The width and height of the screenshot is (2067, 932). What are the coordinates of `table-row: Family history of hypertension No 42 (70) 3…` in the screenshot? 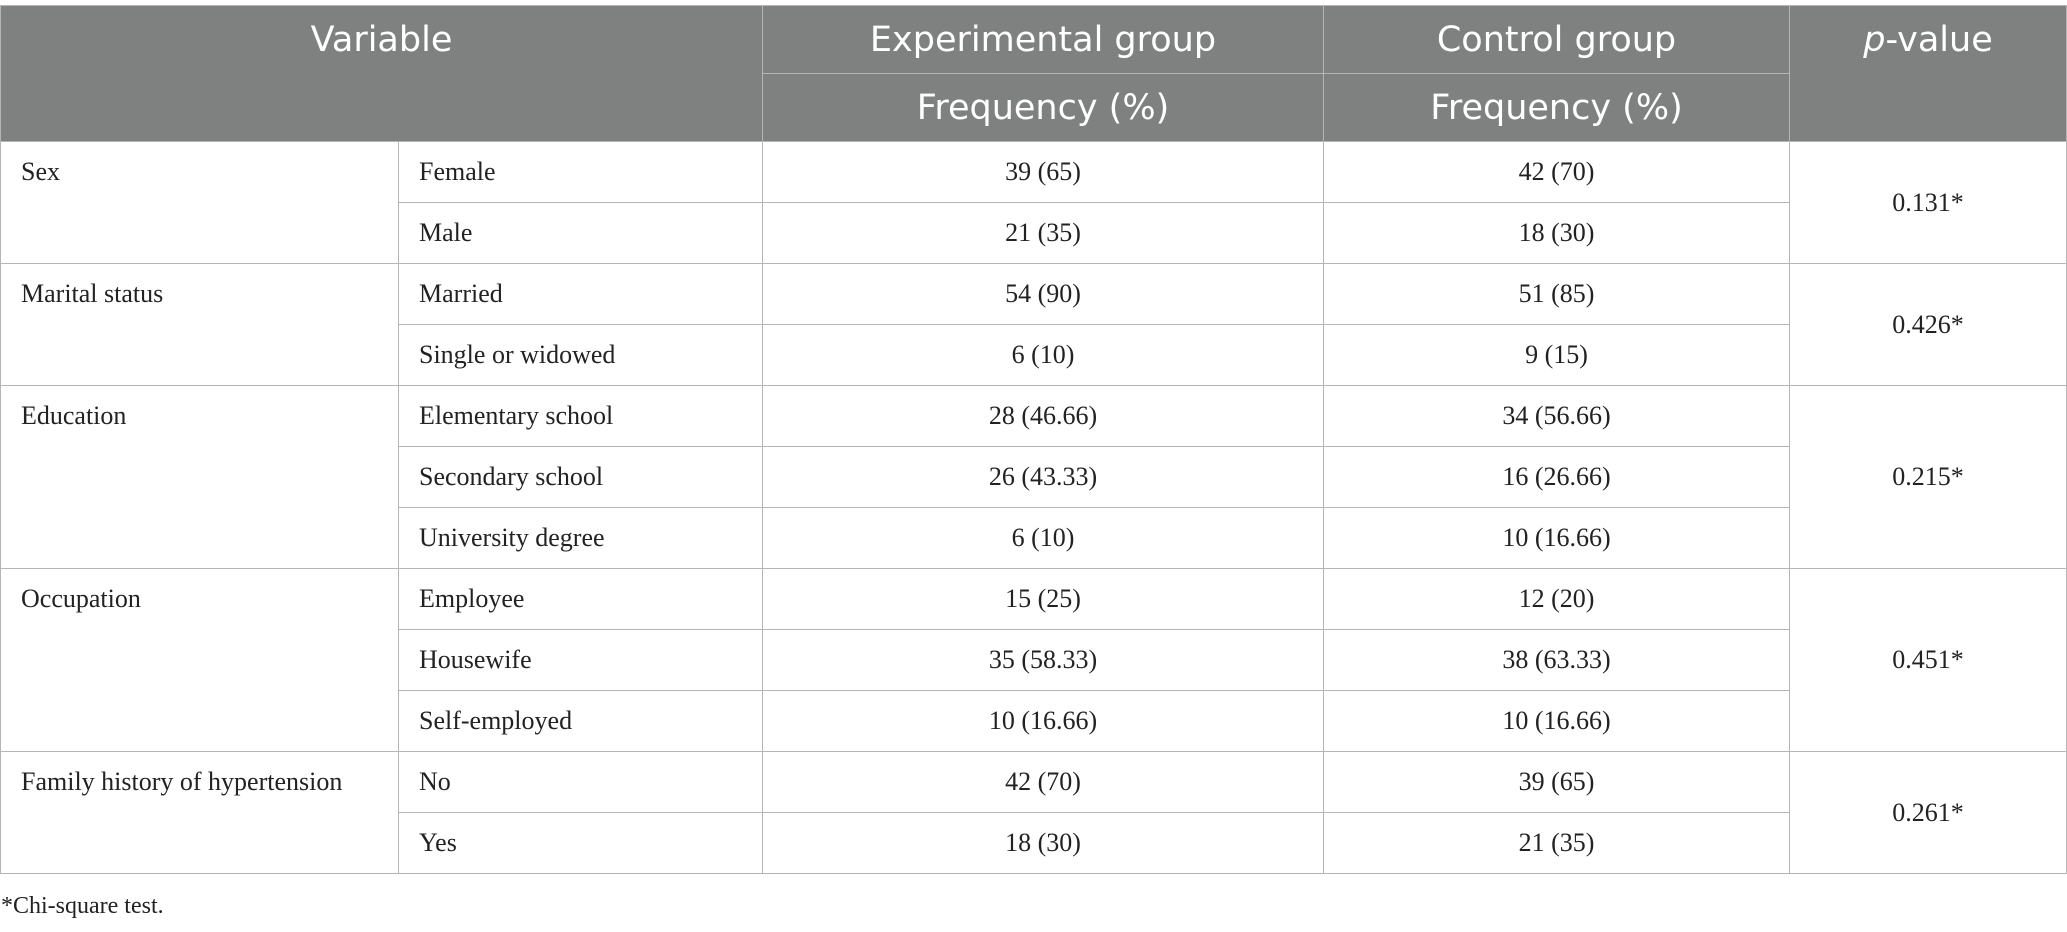 It's located at (1033, 812).